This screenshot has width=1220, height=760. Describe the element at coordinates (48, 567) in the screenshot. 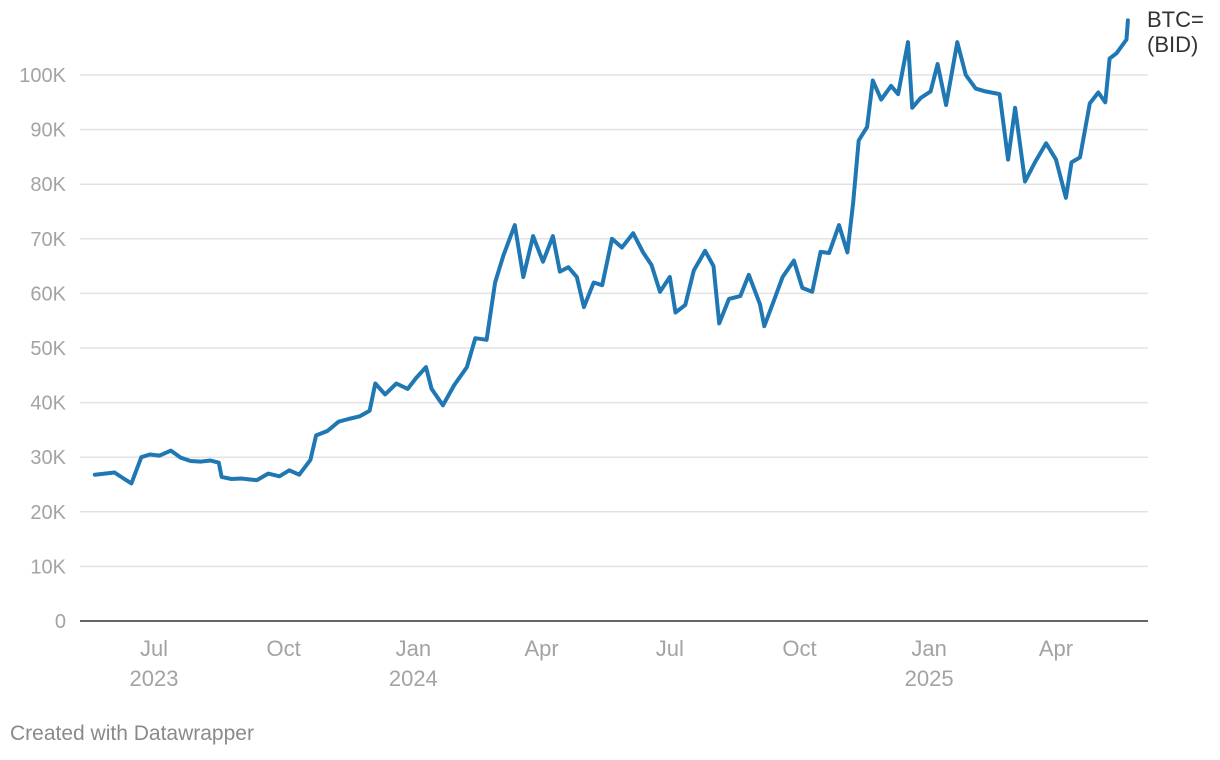

I see `y-tick-label: 10K` at that location.